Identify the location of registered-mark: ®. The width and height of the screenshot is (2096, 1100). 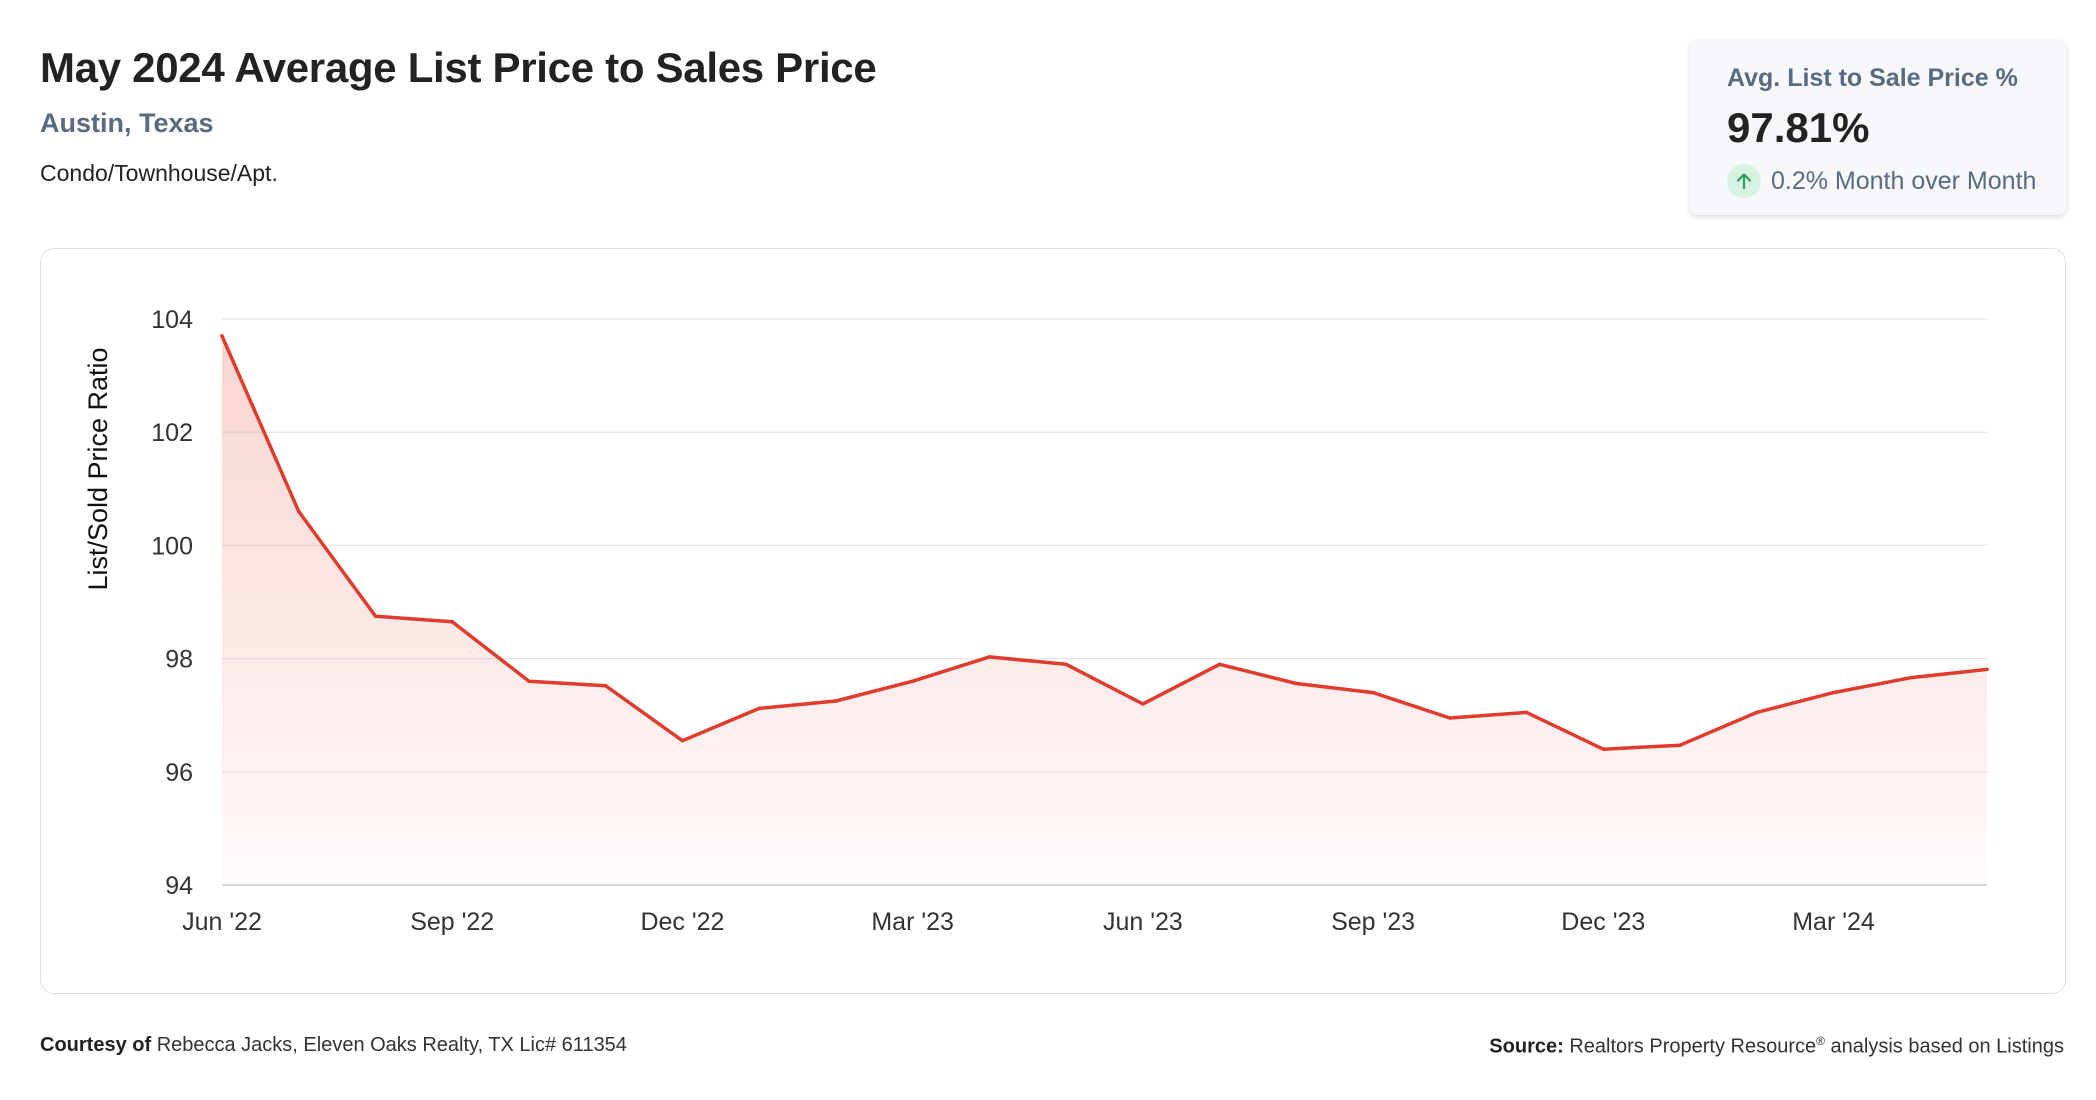
(1820, 1041).